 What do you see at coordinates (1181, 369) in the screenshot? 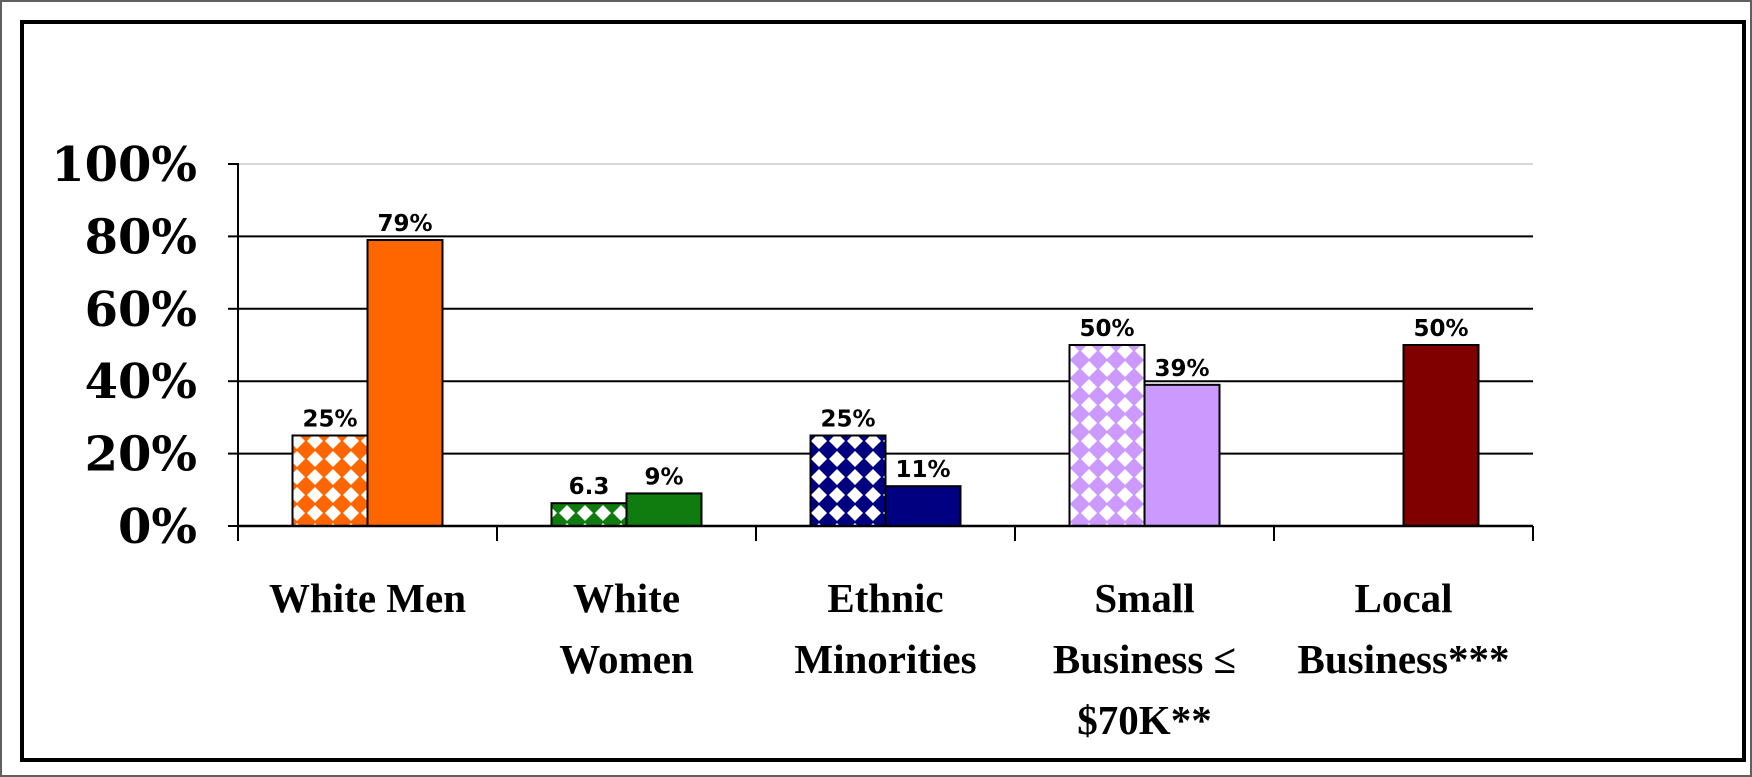
I see `data-label: 39%` at bounding box center [1181, 369].